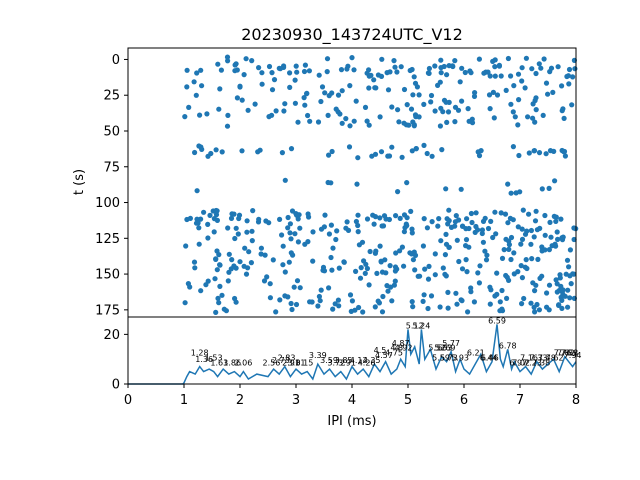 The height and width of the screenshot is (480, 640). I want to click on peak-label: 5.24, so click(421, 325).